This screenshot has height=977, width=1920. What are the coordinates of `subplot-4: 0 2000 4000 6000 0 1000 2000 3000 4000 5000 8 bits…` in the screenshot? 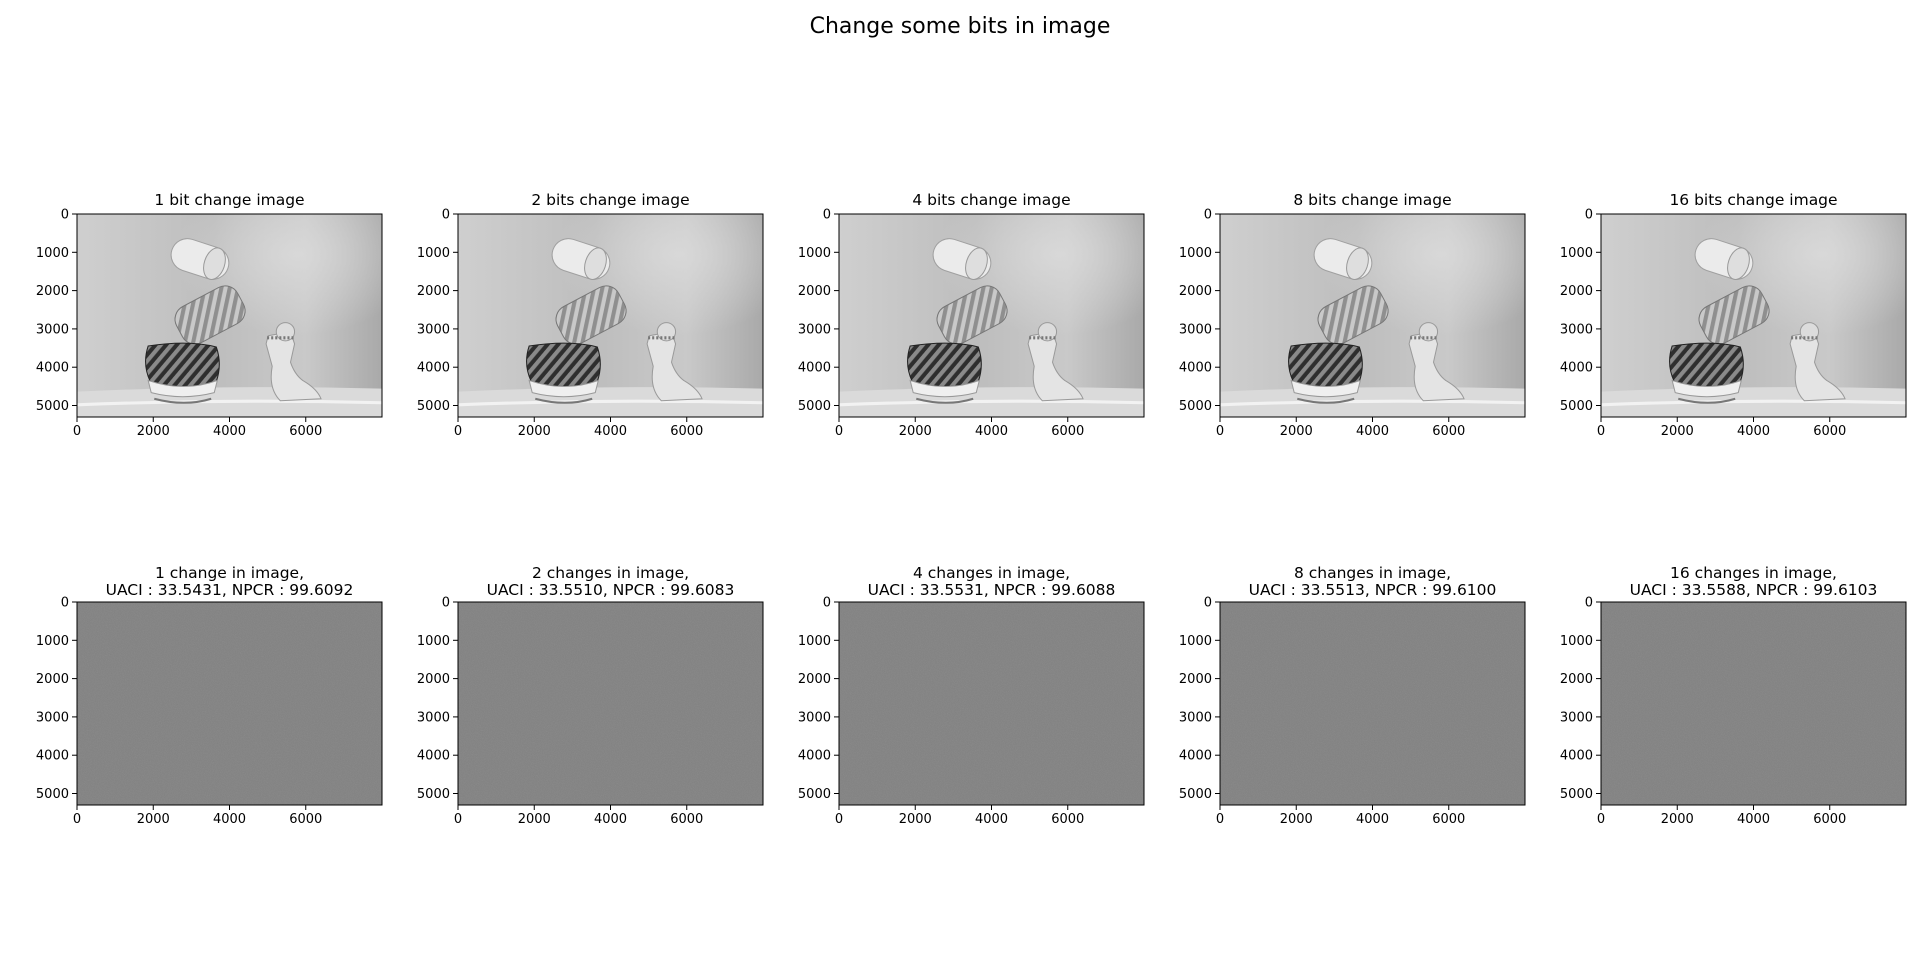 It's located at (1353, 315).